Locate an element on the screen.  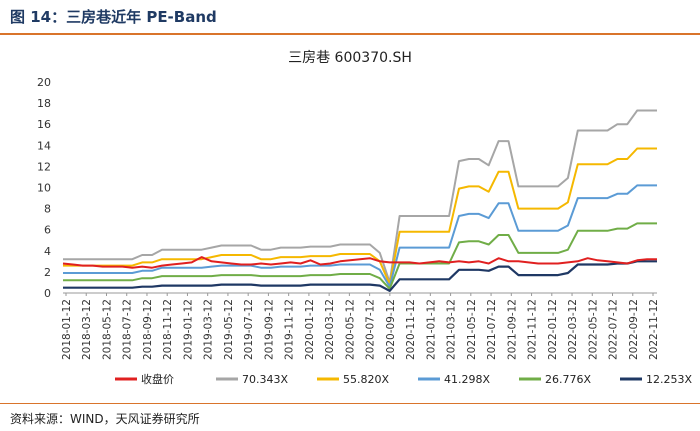
figure-header: 图 14：三房巷近年 PE-Band is located at coordinates (350, 17).